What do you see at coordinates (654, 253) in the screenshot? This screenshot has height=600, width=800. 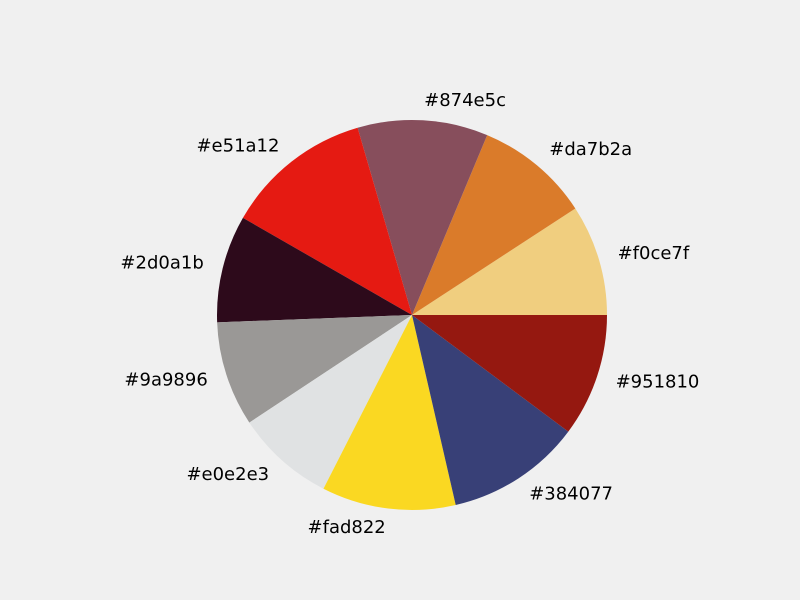 I see `slice-label: #f0ce7f` at bounding box center [654, 253].